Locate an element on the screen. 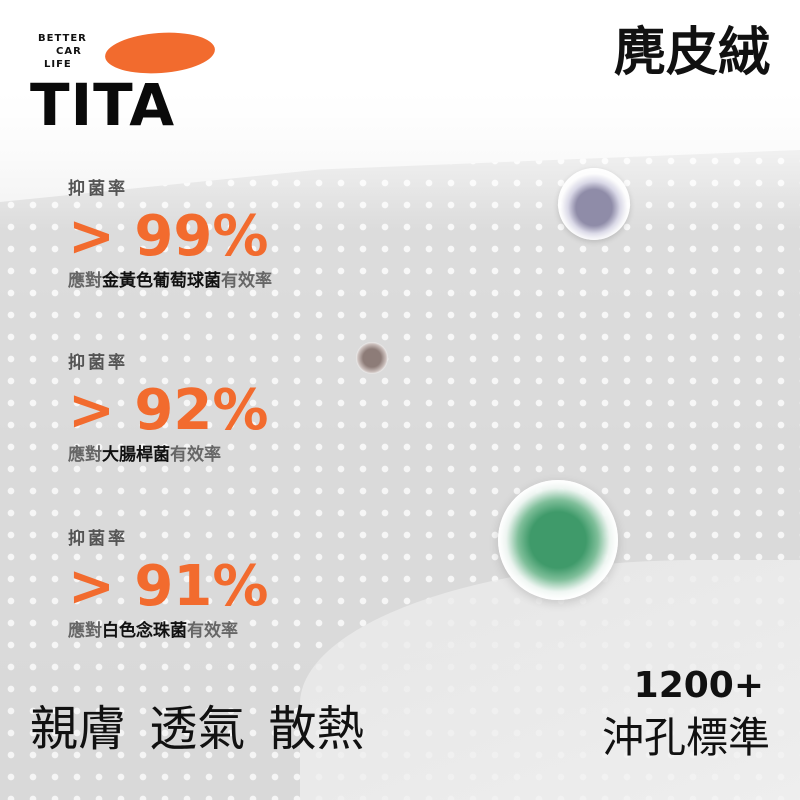  virus-bubble-icon is located at coordinates (558, 540).